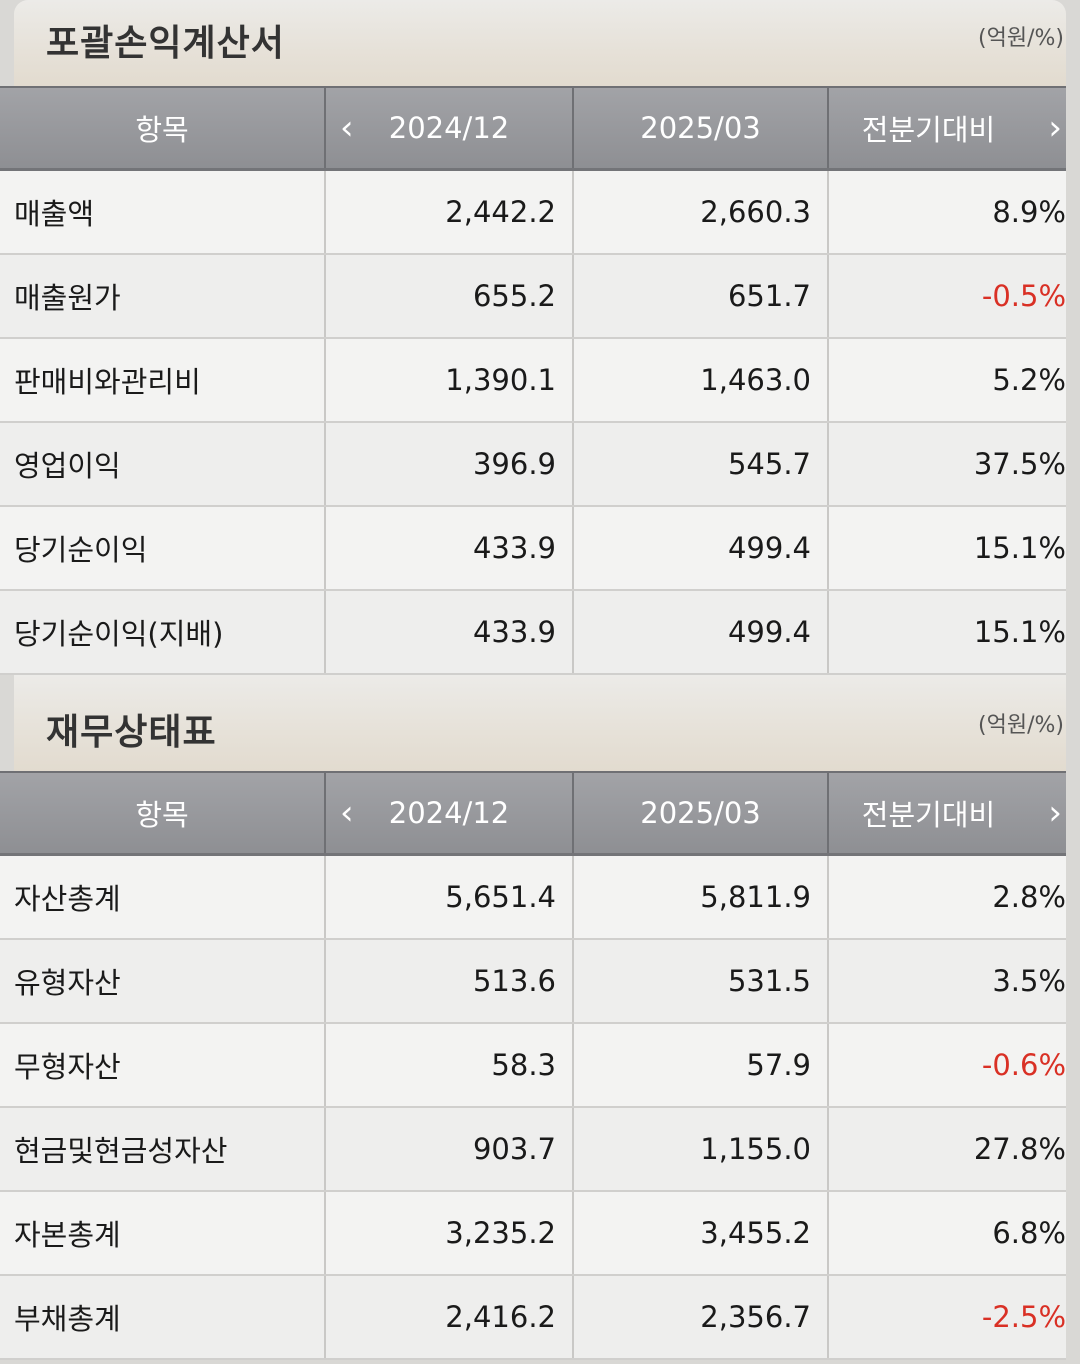 The width and height of the screenshot is (1080, 1364). Describe the element at coordinates (163, 1065) in the screenshot. I see `row-label: 무형자산` at that location.